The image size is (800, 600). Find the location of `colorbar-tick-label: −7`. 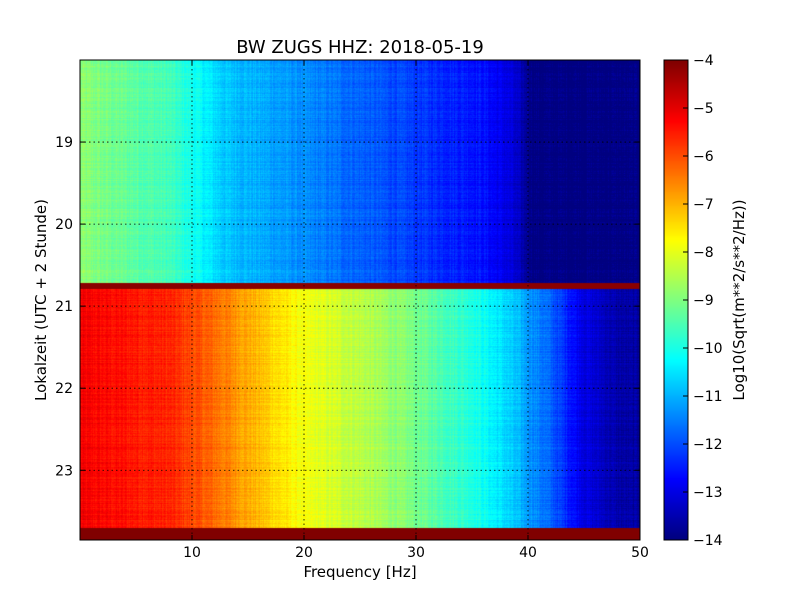

colorbar-tick-label: −7 is located at coordinates (703, 205).